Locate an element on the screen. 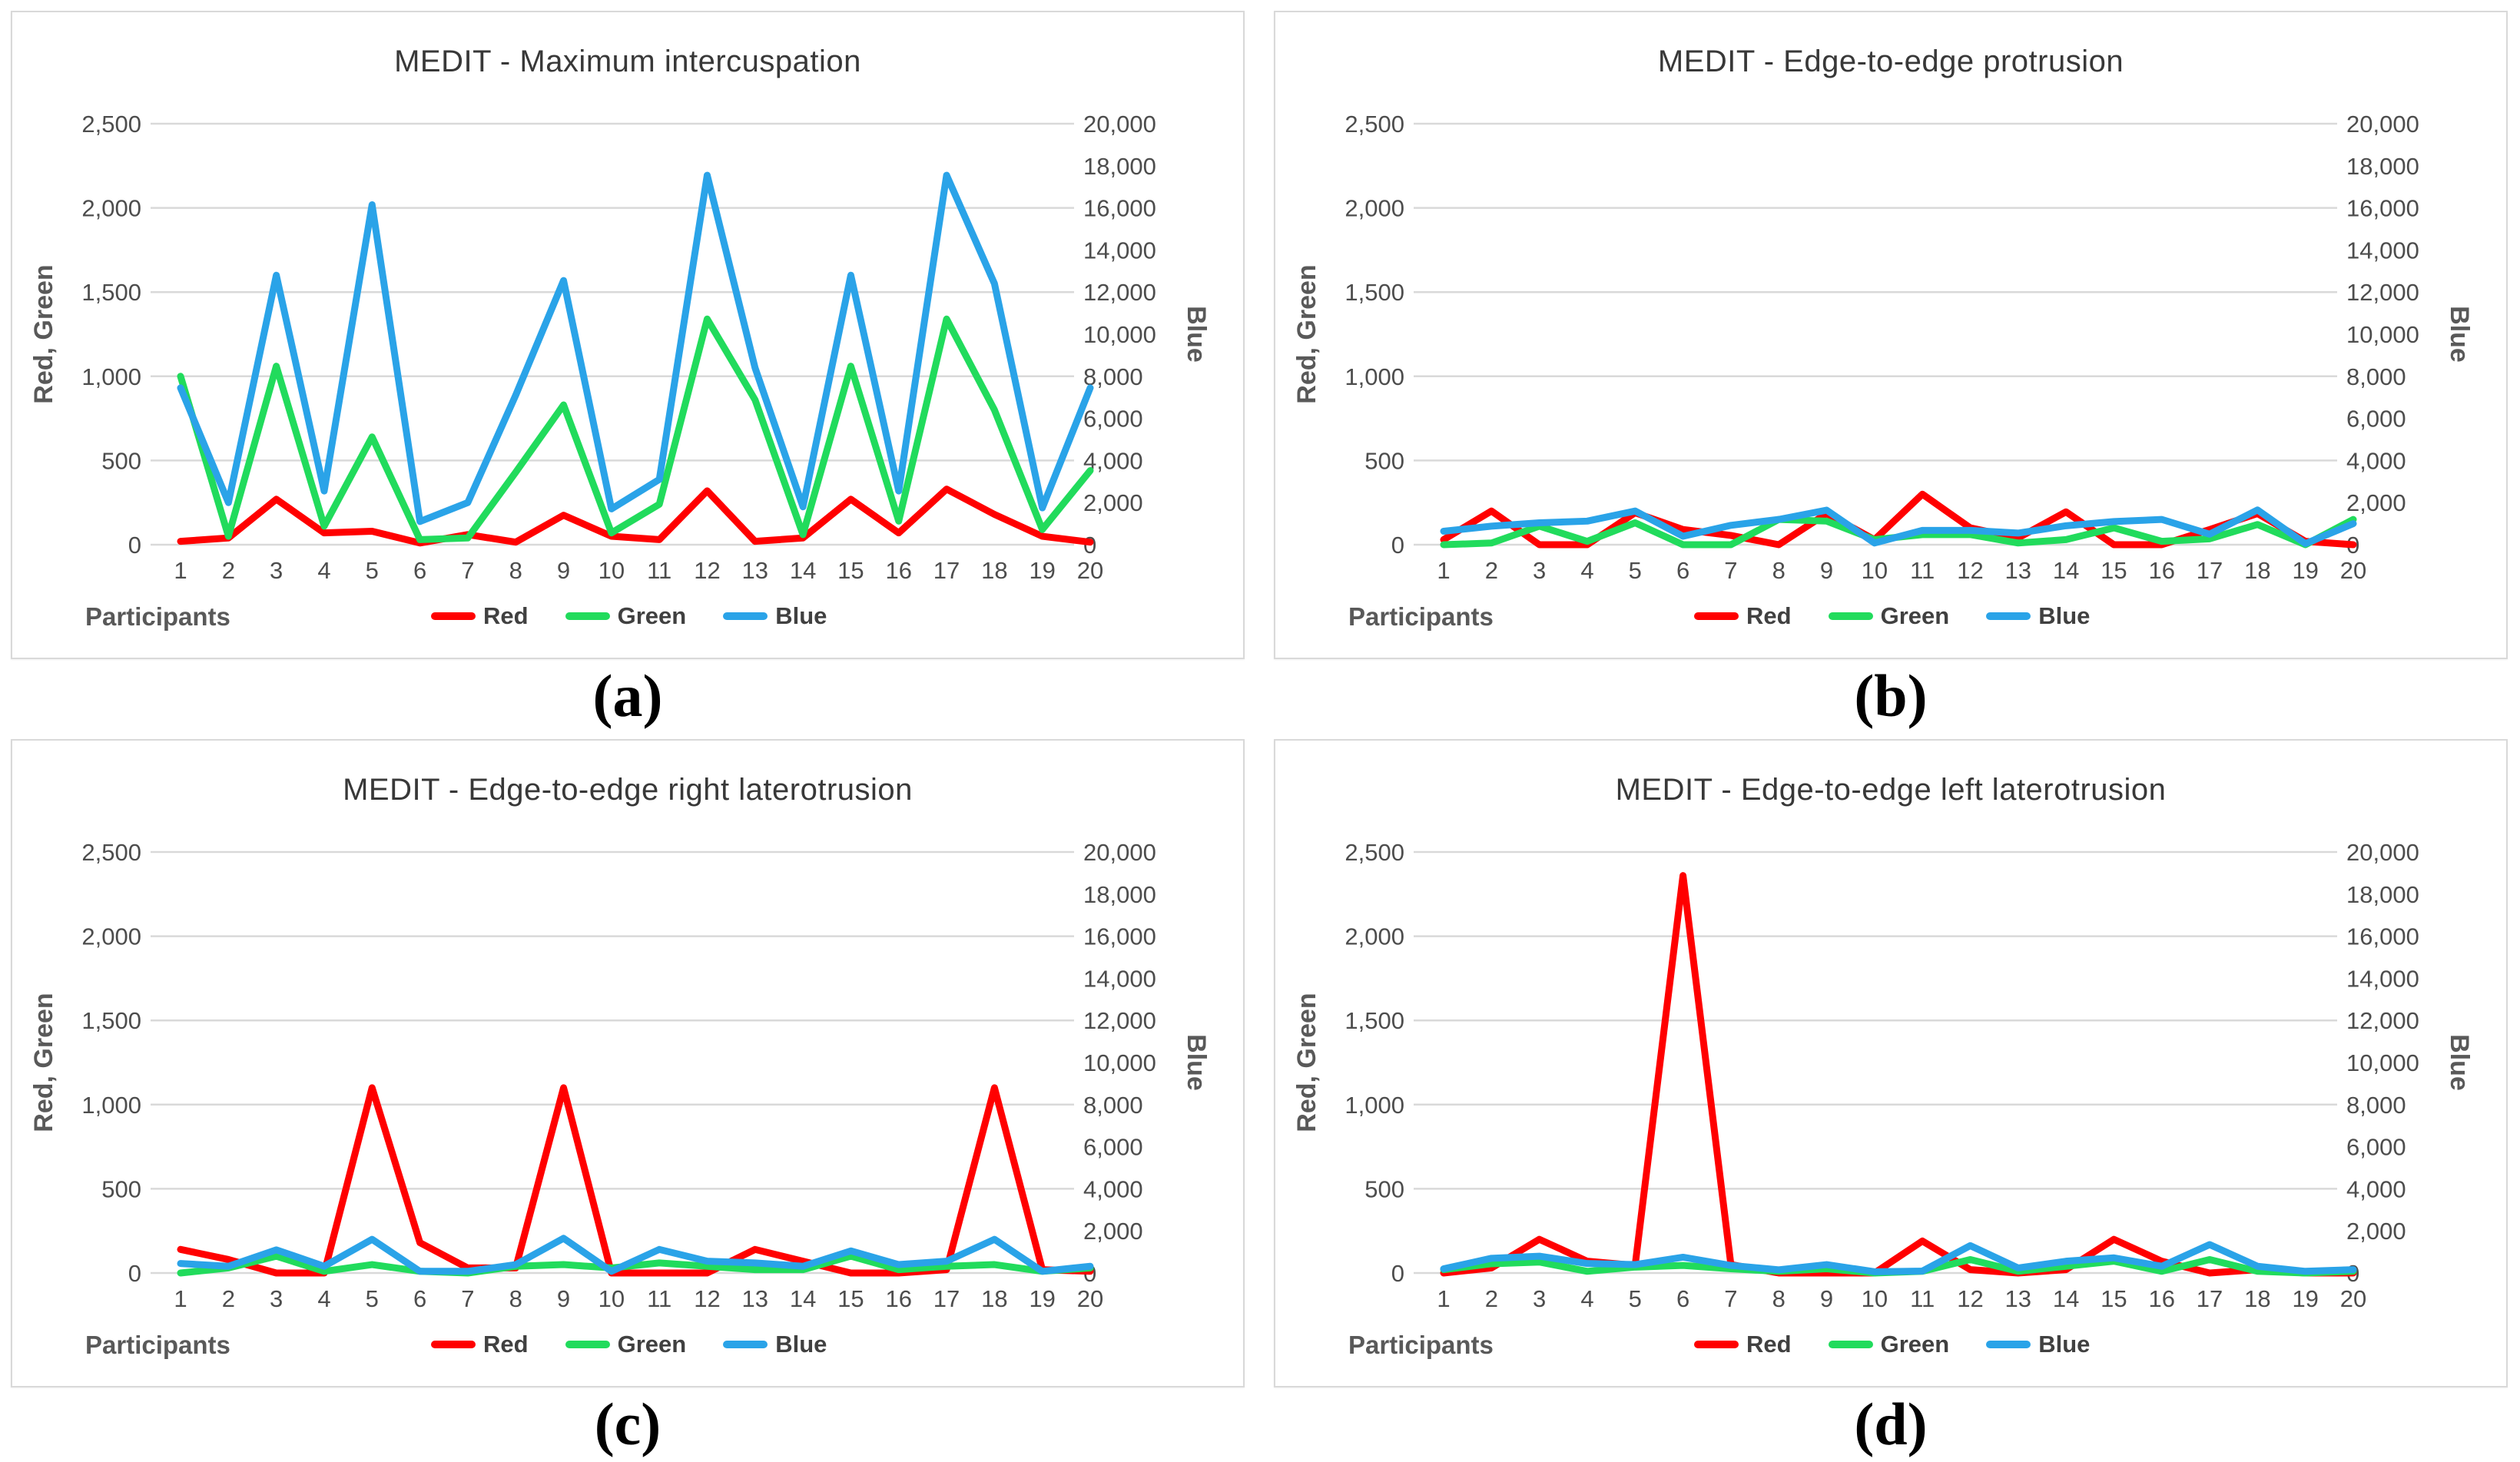 The width and height of the screenshot is (2520, 1462). red-series-line is located at coordinates (1898, 1074).